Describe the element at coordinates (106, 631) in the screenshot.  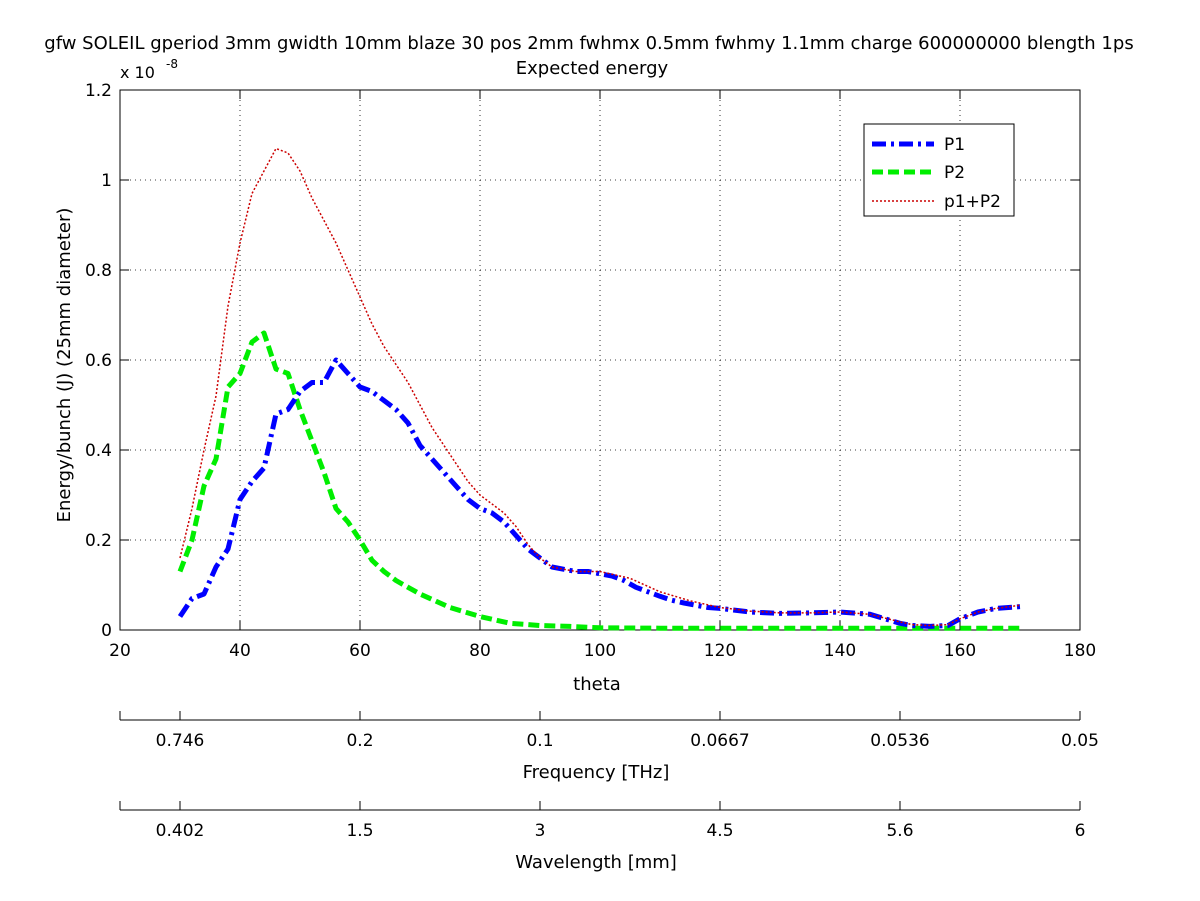
I see `y-tick-label: 0` at that location.